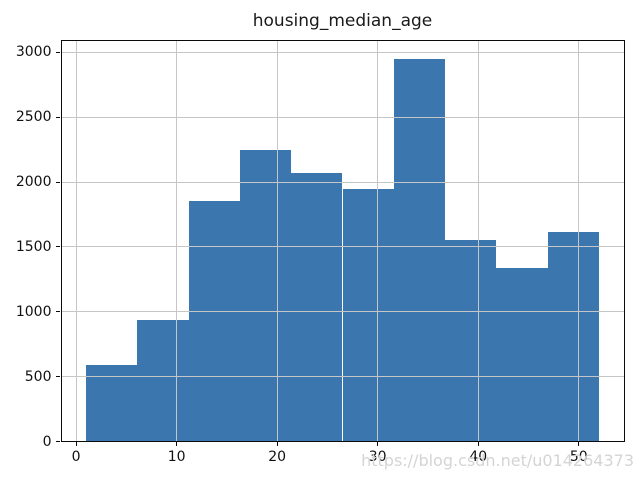 This screenshot has height=480, width=640. Describe the element at coordinates (47, 441) in the screenshot. I see `y-tick-label: 0` at that location.